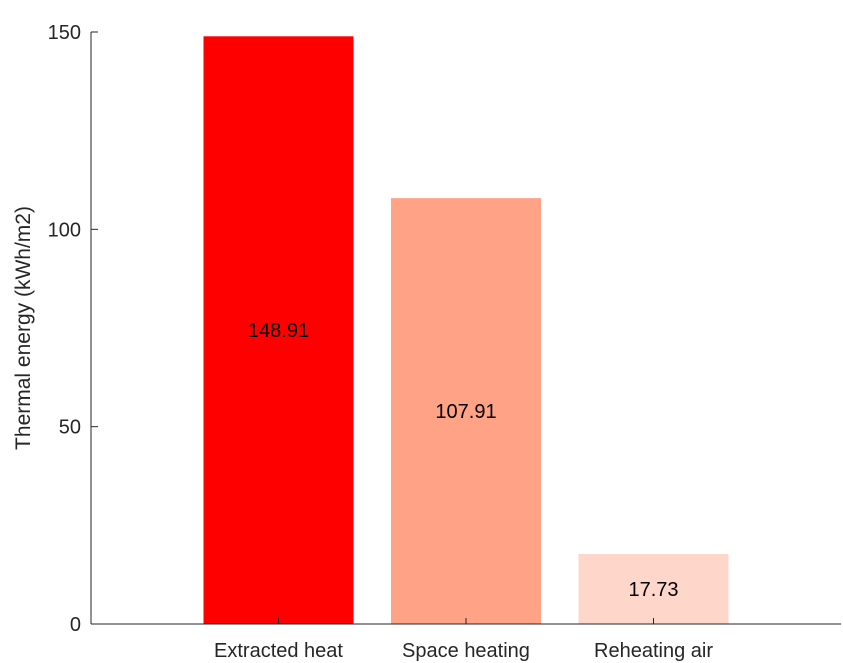 The image size is (843, 663). Describe the element at coordinates (23, 328) in the screenshot. I see `y-axis-title: Thermal energy (kWh/m2)` at that location.